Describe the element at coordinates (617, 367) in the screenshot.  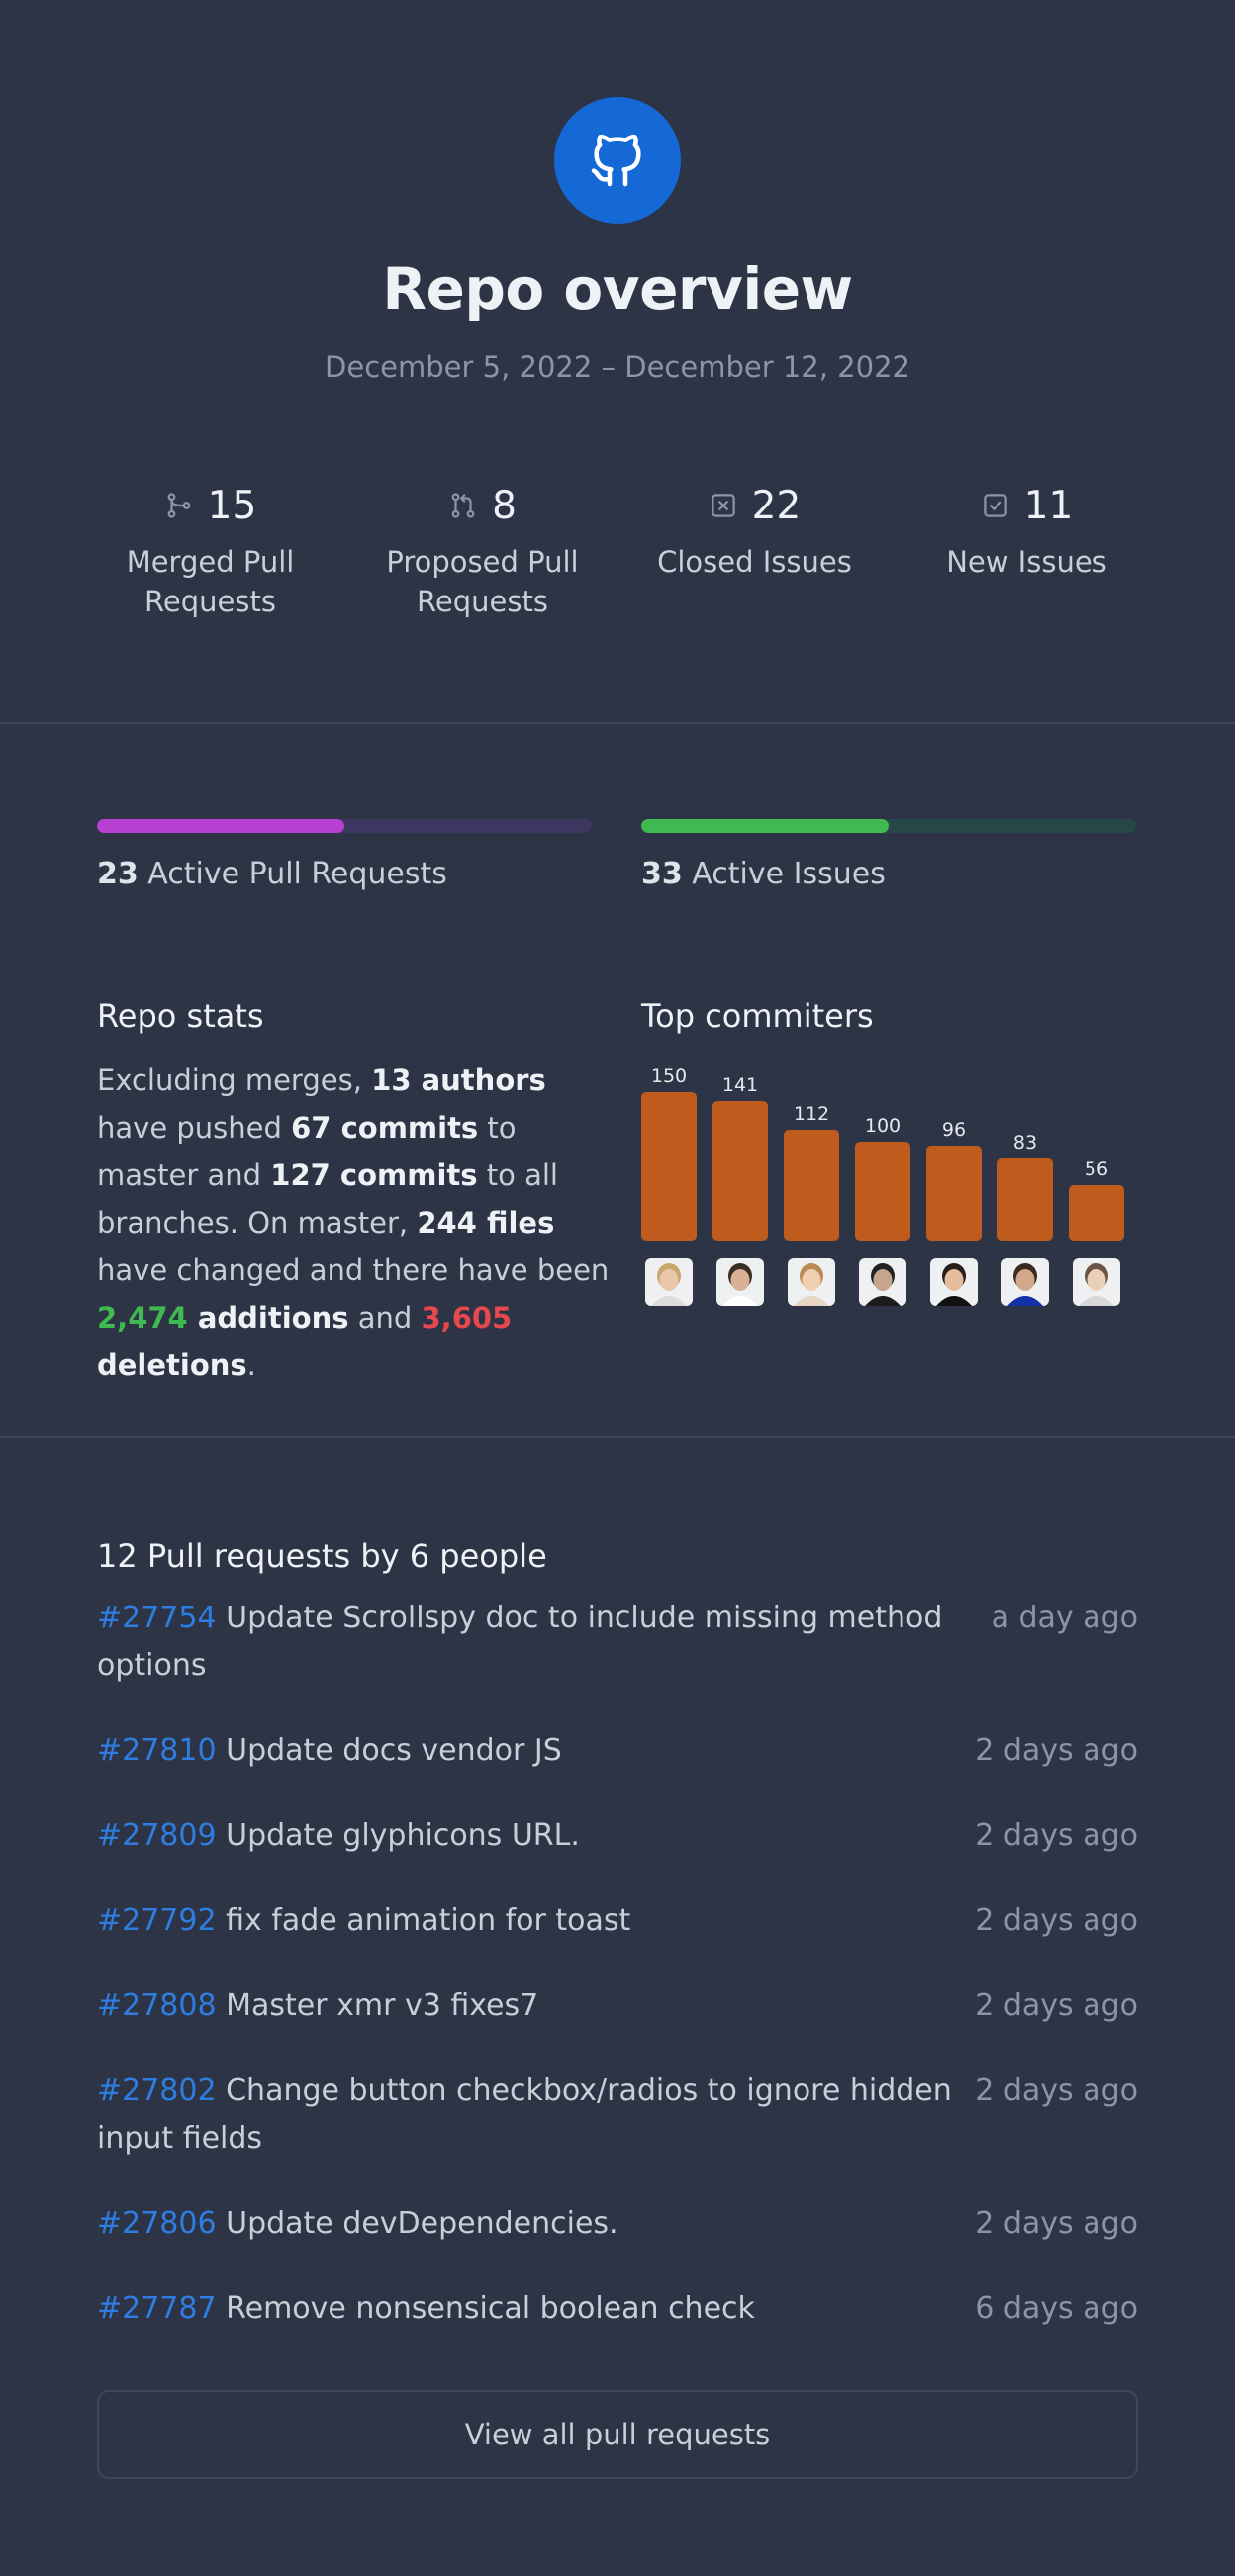
I see `date-range: December 5, 2022 – December 12, 2022` at that location.